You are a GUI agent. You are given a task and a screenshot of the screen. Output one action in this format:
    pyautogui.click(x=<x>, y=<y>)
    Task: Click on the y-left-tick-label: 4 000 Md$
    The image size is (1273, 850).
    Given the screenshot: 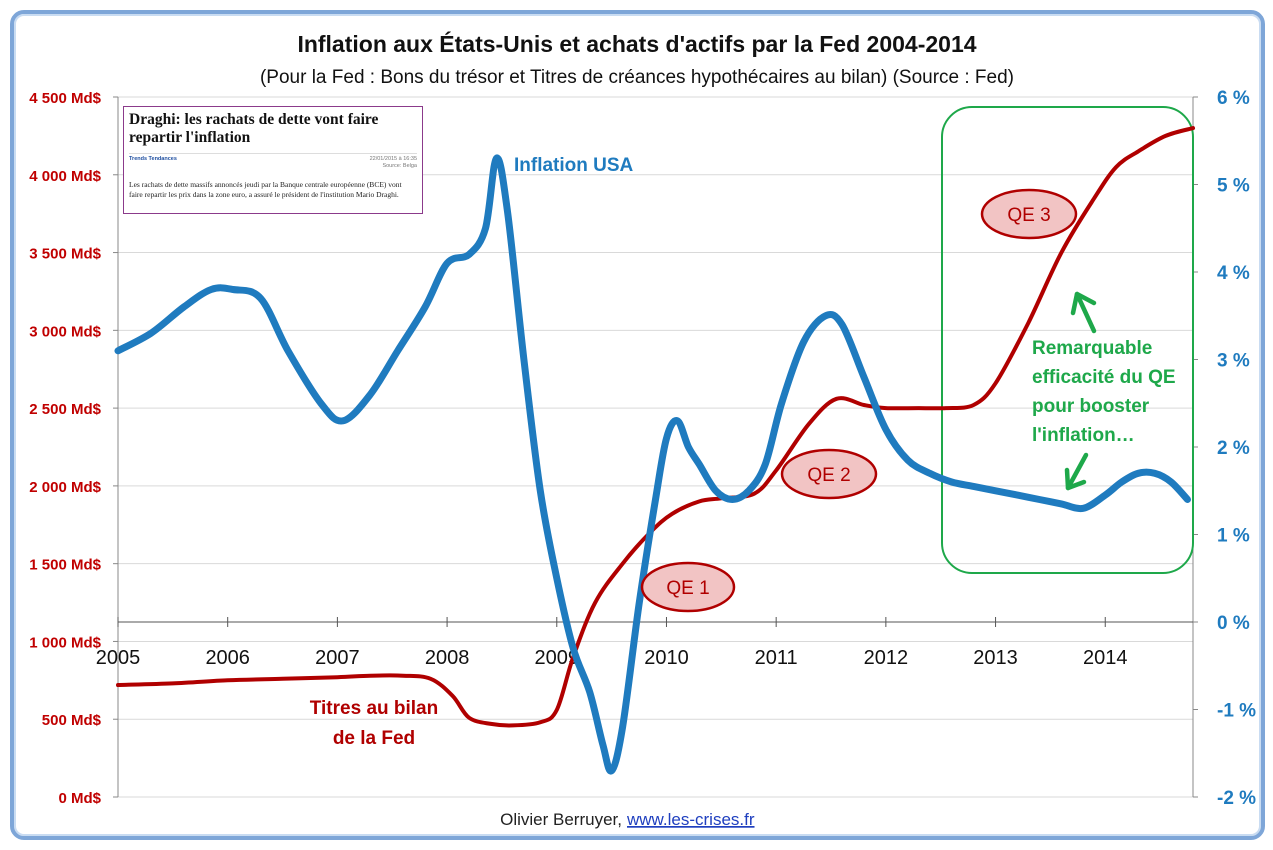 What is the action you would take?
    pyautogui.click(x=65, y=176)
    